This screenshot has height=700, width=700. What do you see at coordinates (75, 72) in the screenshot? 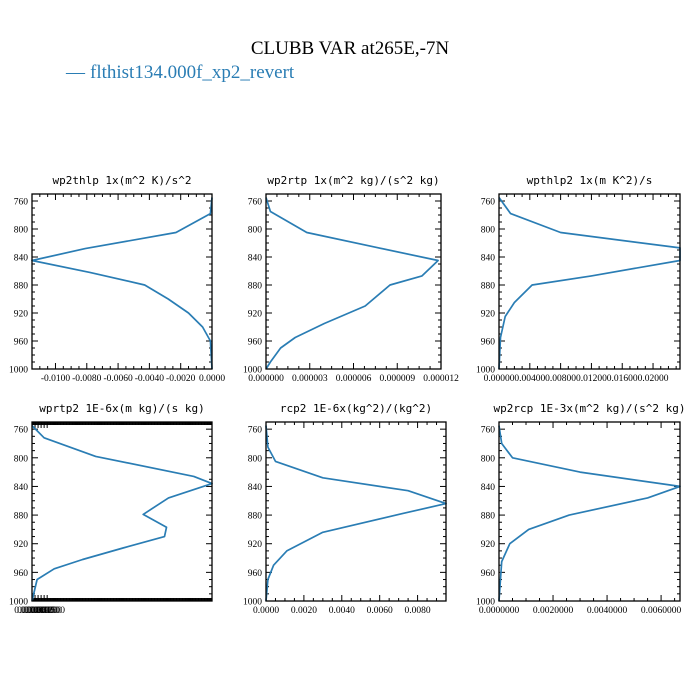
I see `legend-line-marker: —` at bounding box center [75, 72].